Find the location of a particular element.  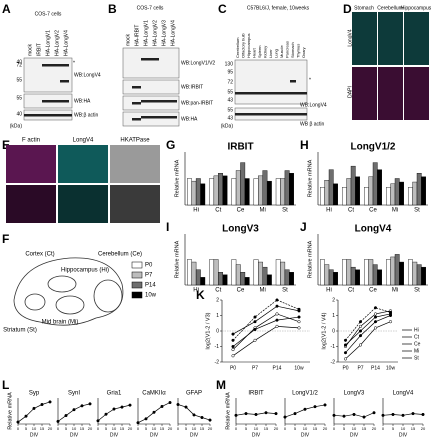

row-label: LongV4 is located at coordinates (350, 37).